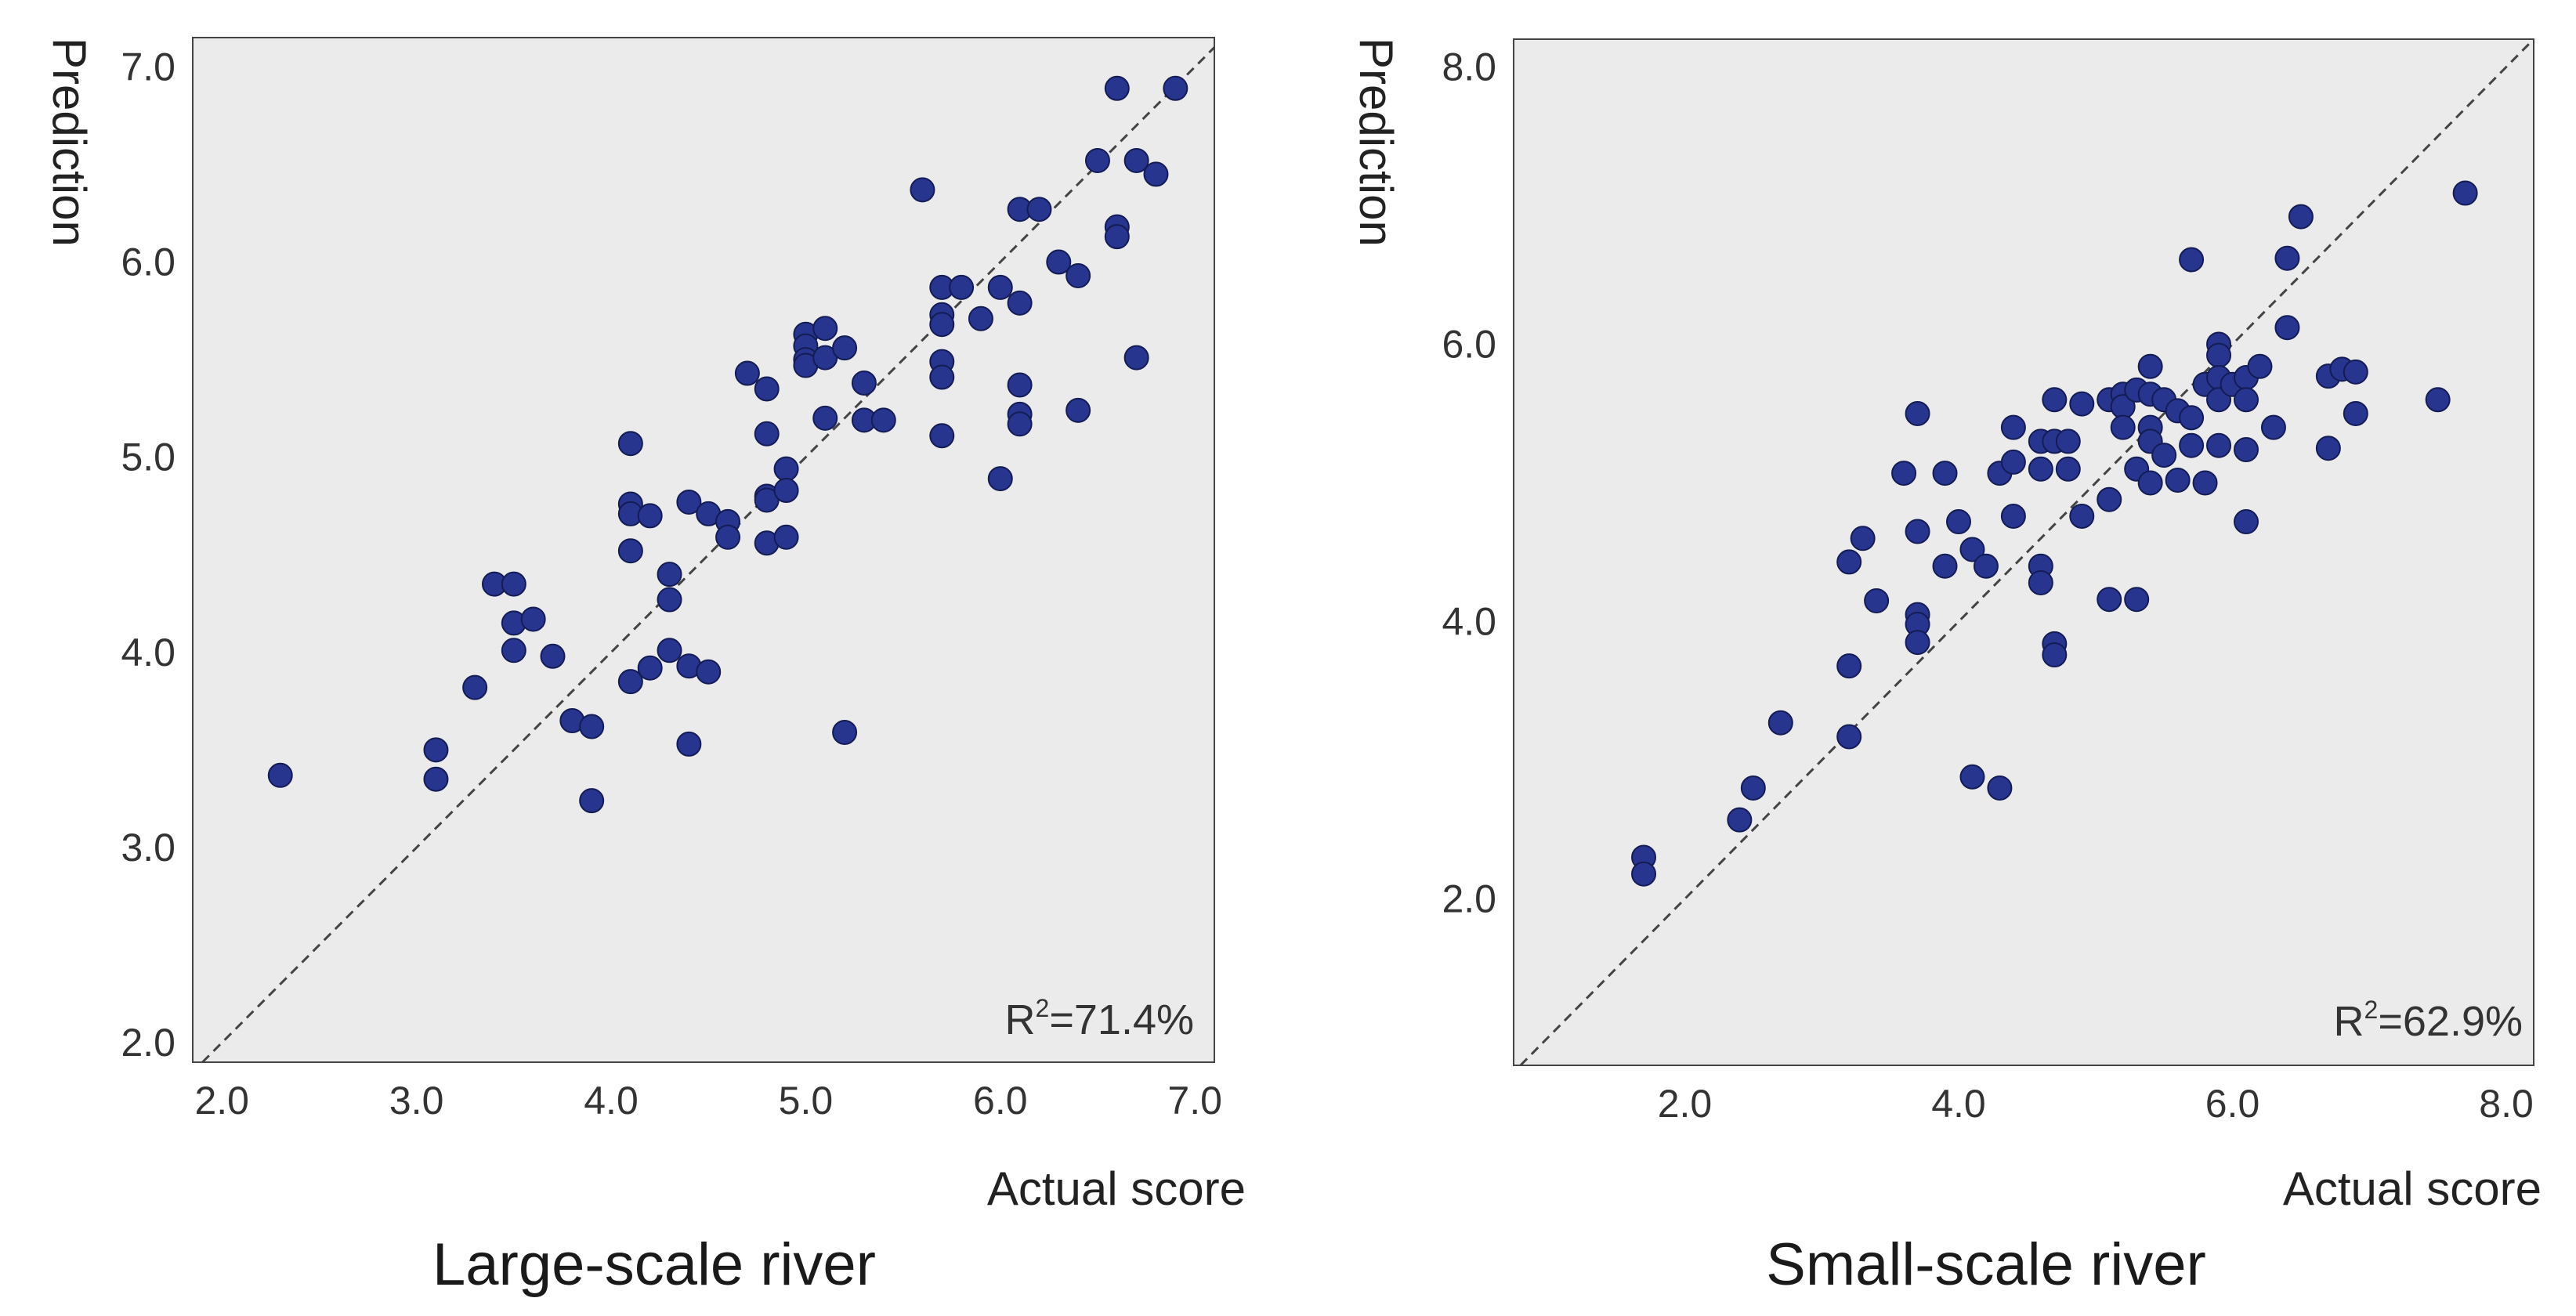  What do you see at coordinates (1099, 1018) in the screenshot?
I see `r-squared-annotation: R2=71.4%` at bounding box center [1099, 1018].